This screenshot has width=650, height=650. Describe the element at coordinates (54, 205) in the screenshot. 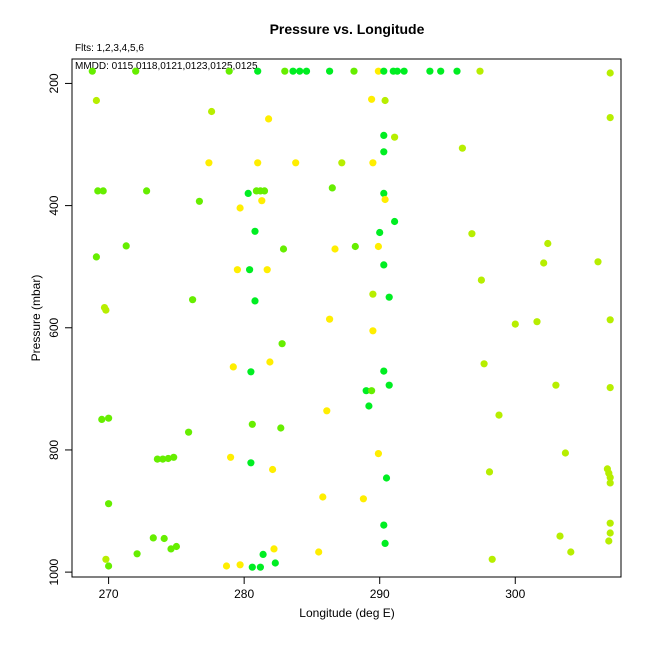

I see `y-tick-label: 400` at that location.